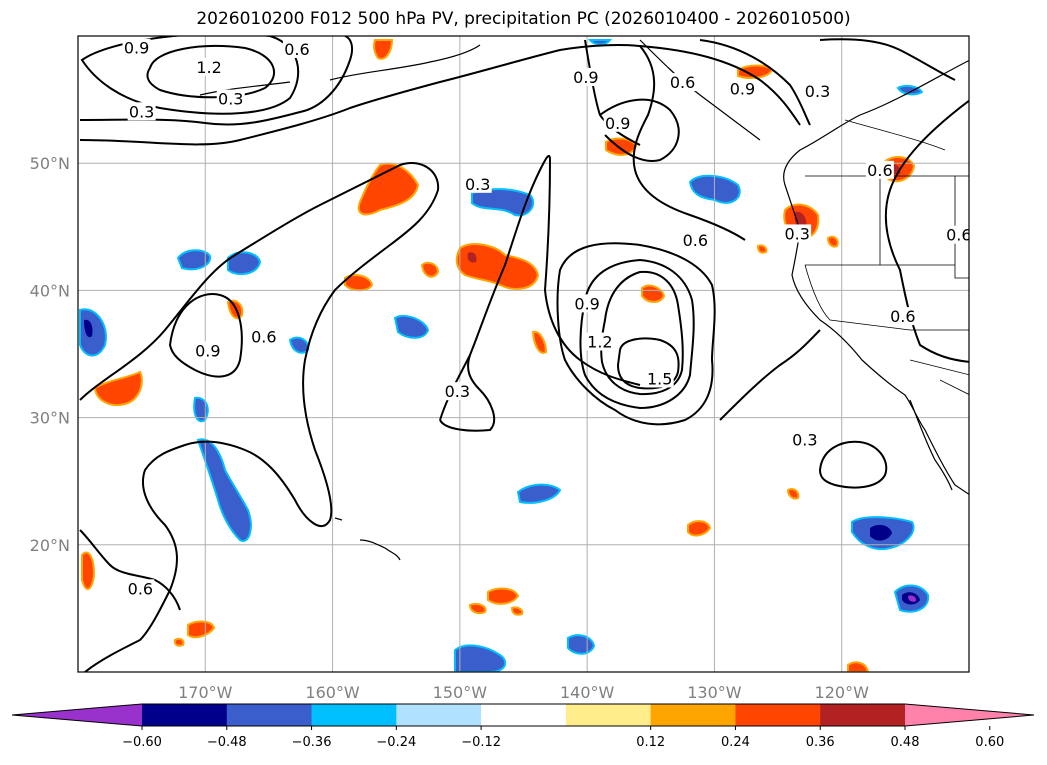  What do you see at coordinates (50, 354) in the screenshot?
I see `latitude-labels: 20°N 30°N 40°N 50°N` at bounding box center [50, 354].